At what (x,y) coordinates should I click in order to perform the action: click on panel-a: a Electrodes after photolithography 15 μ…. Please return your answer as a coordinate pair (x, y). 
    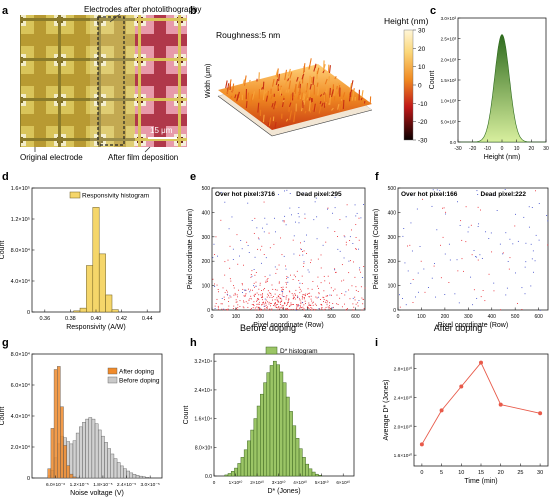
    Looking at the image, I should click on (101, 83).